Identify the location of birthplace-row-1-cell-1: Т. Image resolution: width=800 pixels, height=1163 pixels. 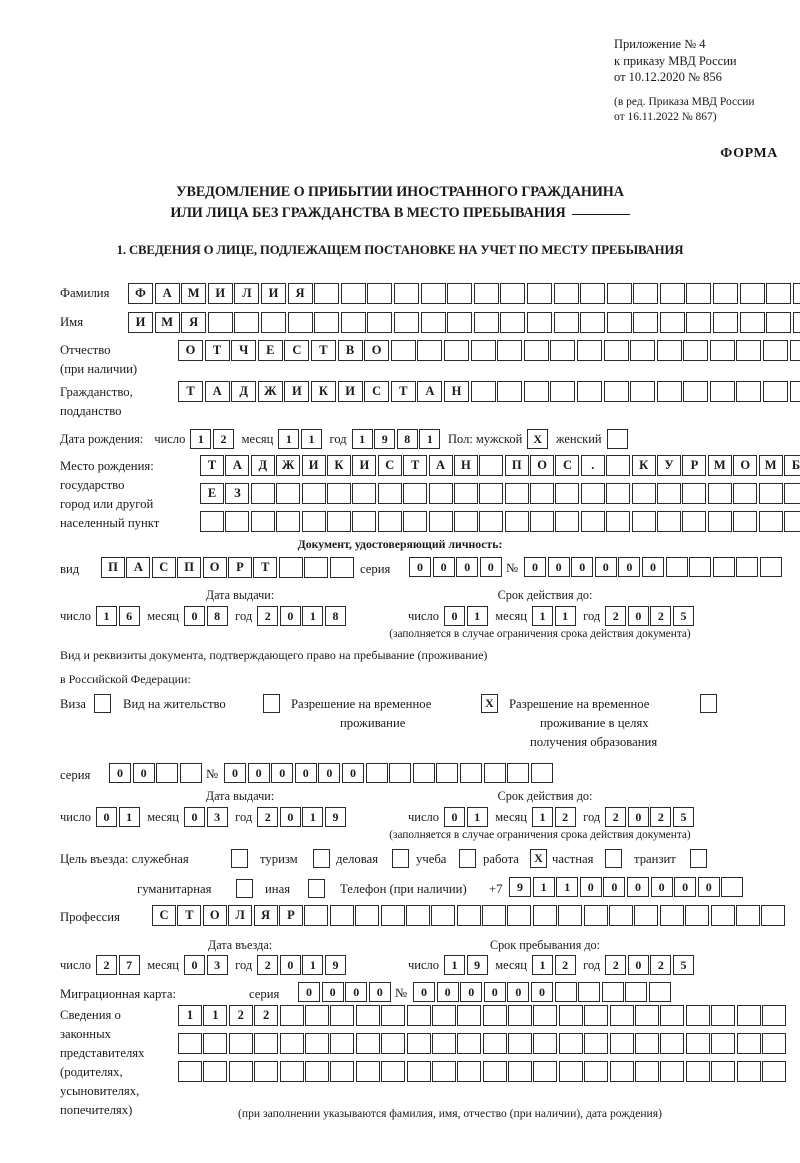
(212, 465).